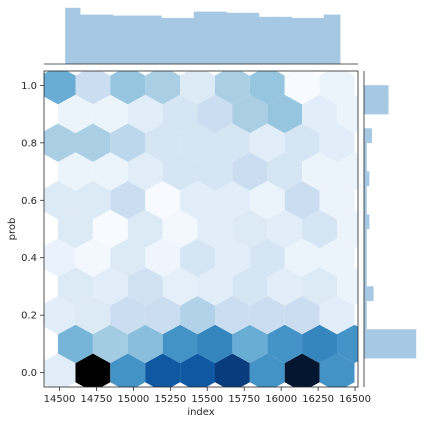 The image size is (424, 424). I want to click on y-tick-label: 0.8, so click(29, 143).